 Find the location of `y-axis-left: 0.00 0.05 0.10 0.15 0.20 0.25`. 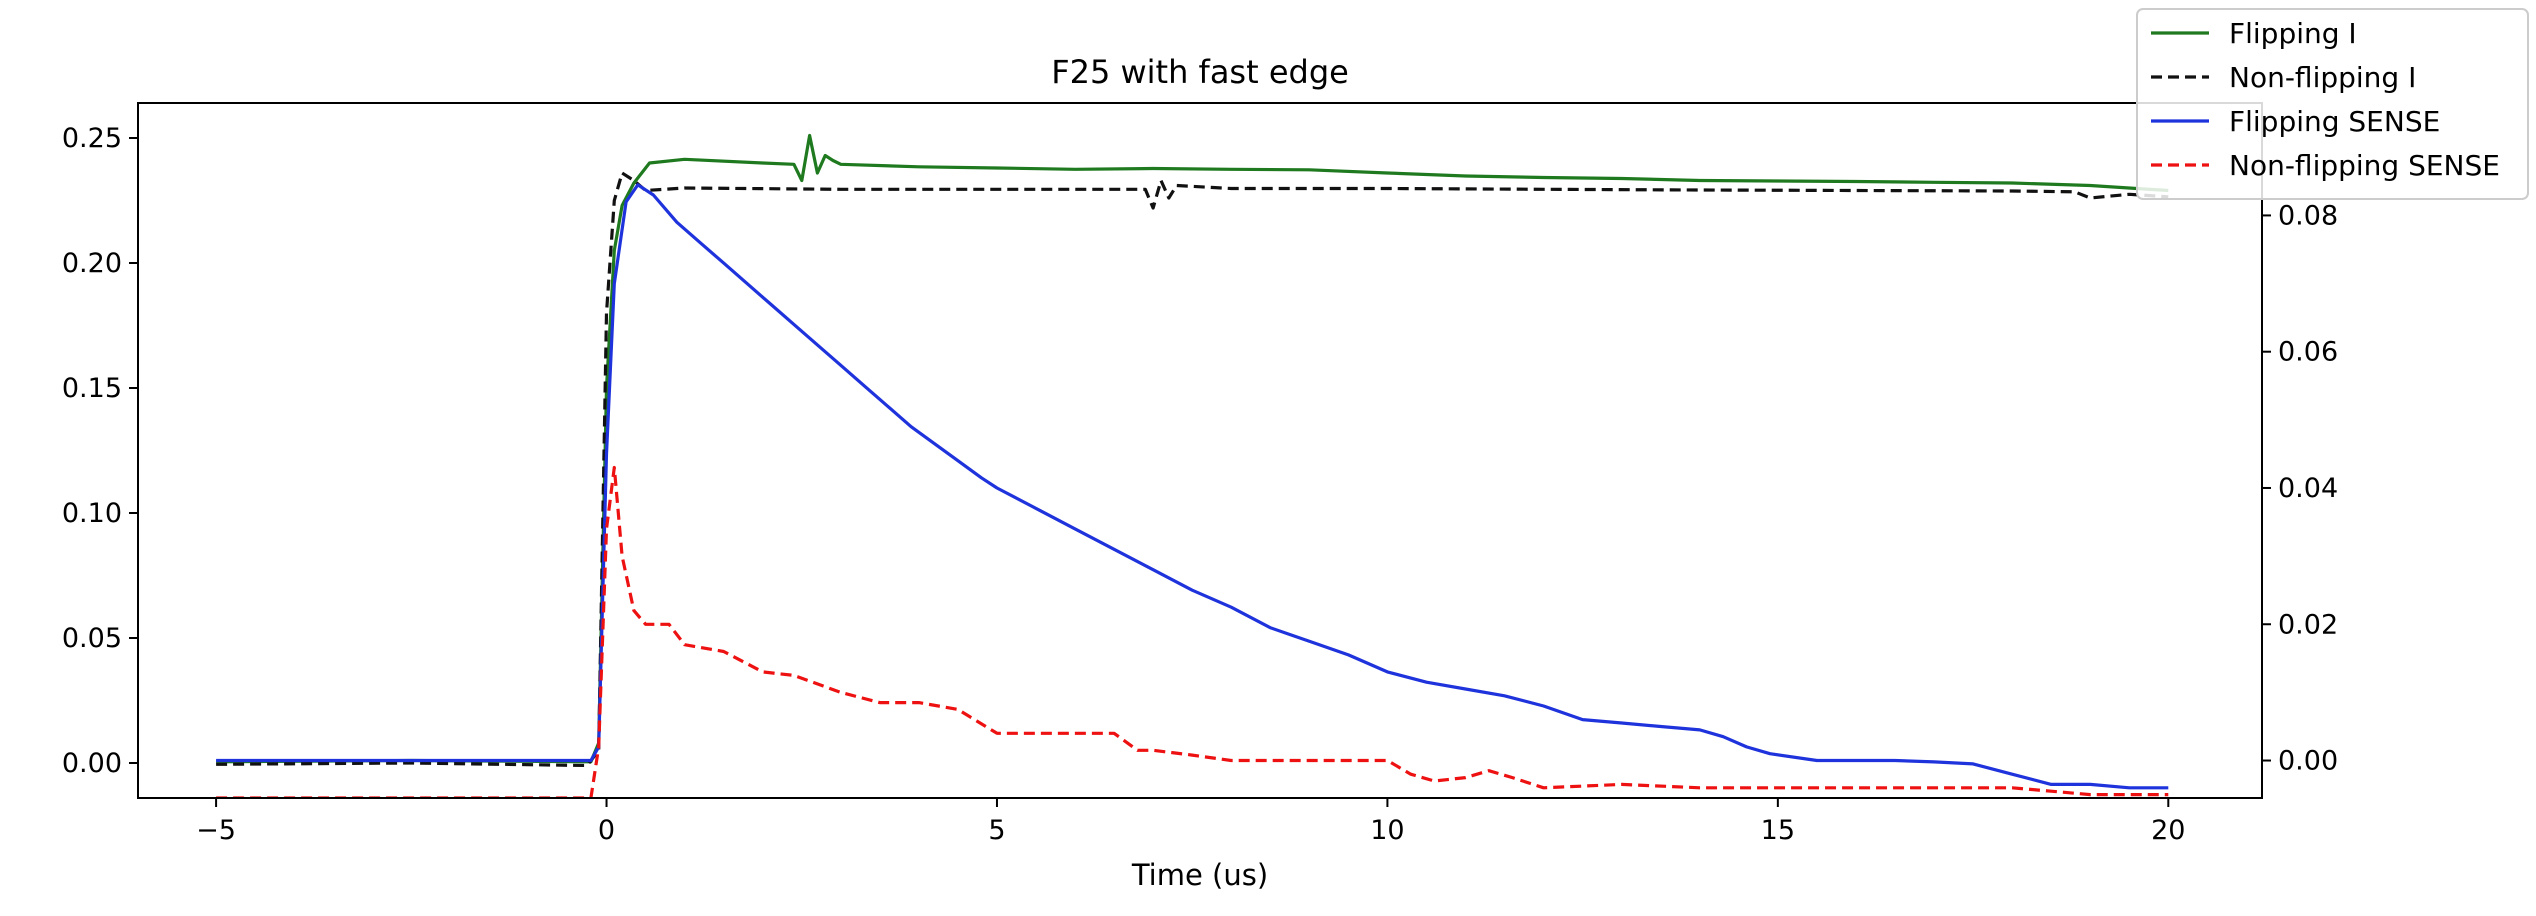

y-axis-left: 0.00 0.05 0.10 0.15 0.20 0.25 is located at coordinates (100, 451).